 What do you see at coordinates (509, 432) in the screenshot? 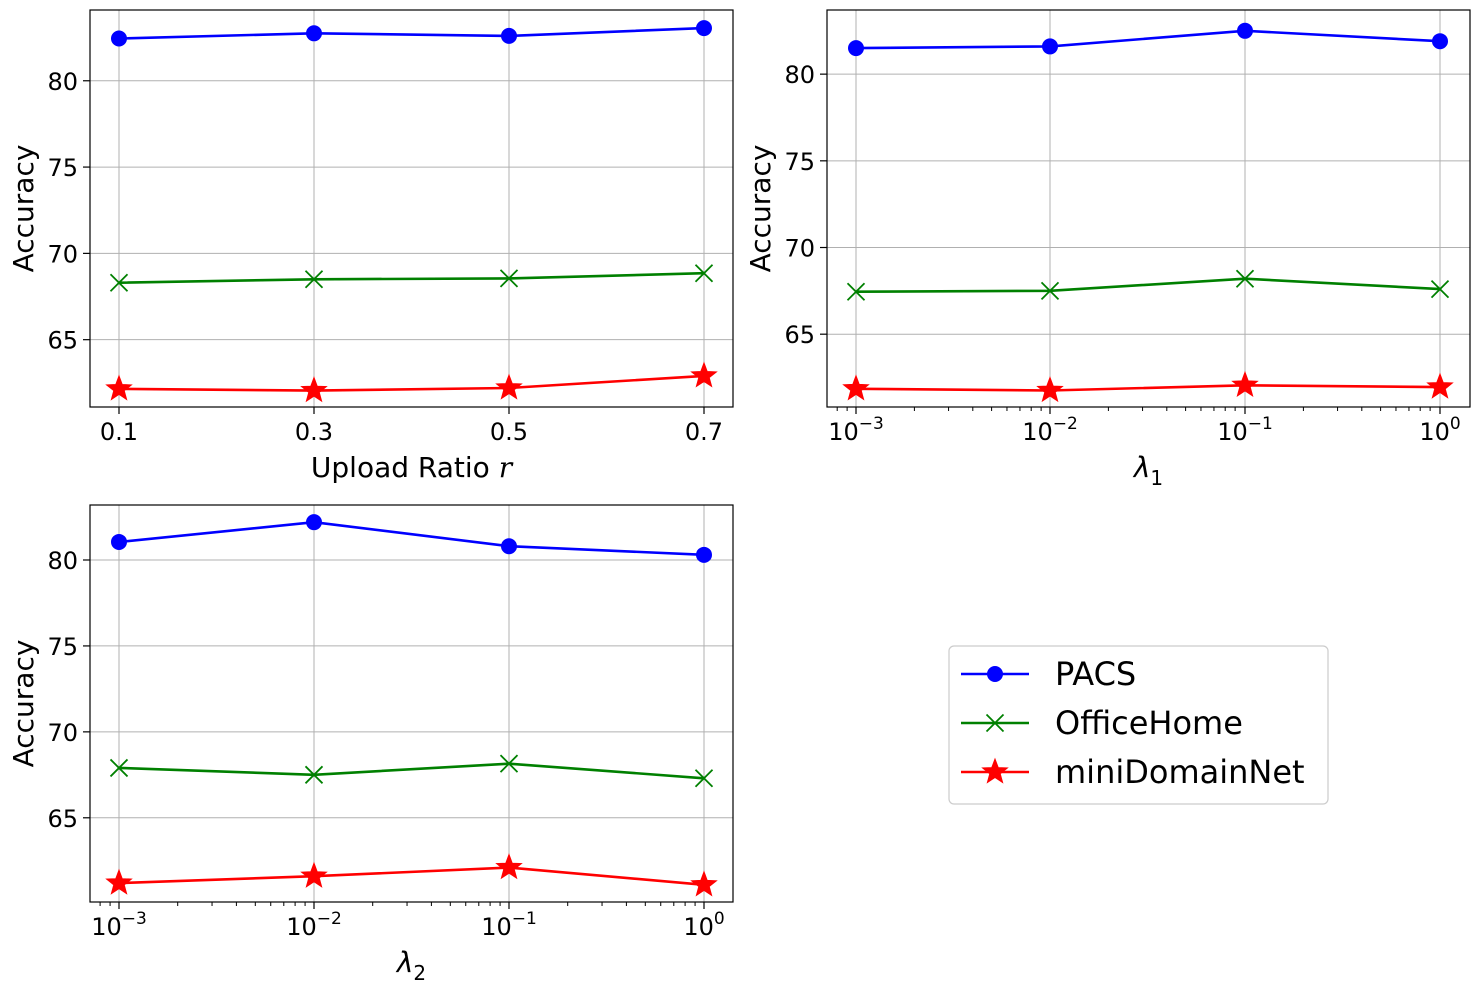
I see `x-tick-label: 0.5` at bounding box center [509, 432].